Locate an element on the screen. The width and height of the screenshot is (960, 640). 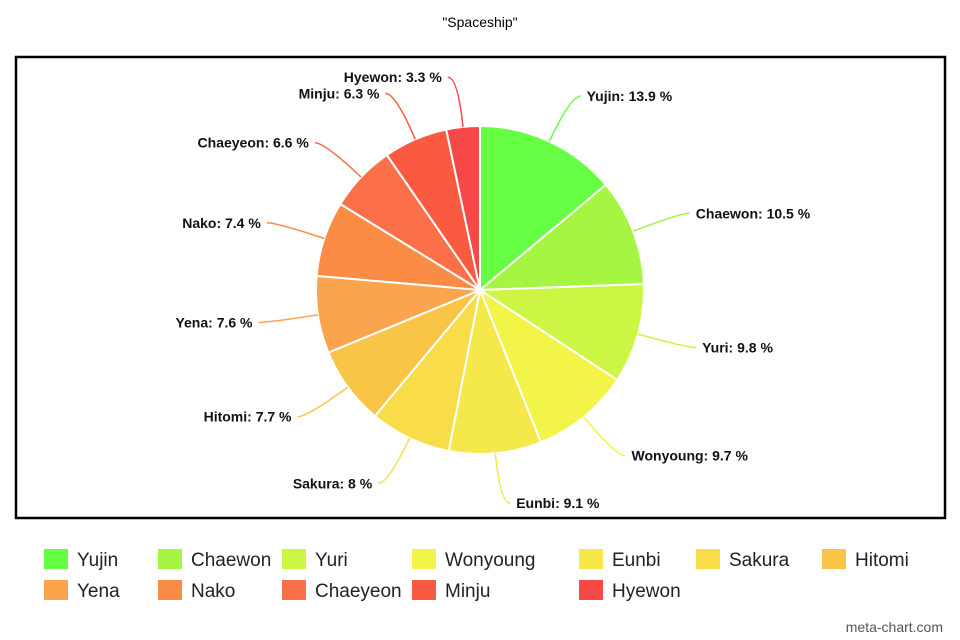
slice-label-chaeyeon: Chaeyeon: 6.6 % is located at coordinates (254, 143).